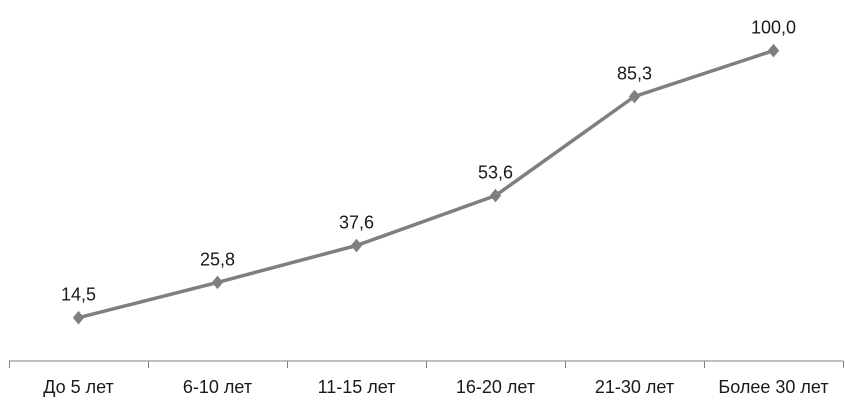 The width and height of the screenshot is (845, 400). I want to click on x-axis, so click(426, 364).